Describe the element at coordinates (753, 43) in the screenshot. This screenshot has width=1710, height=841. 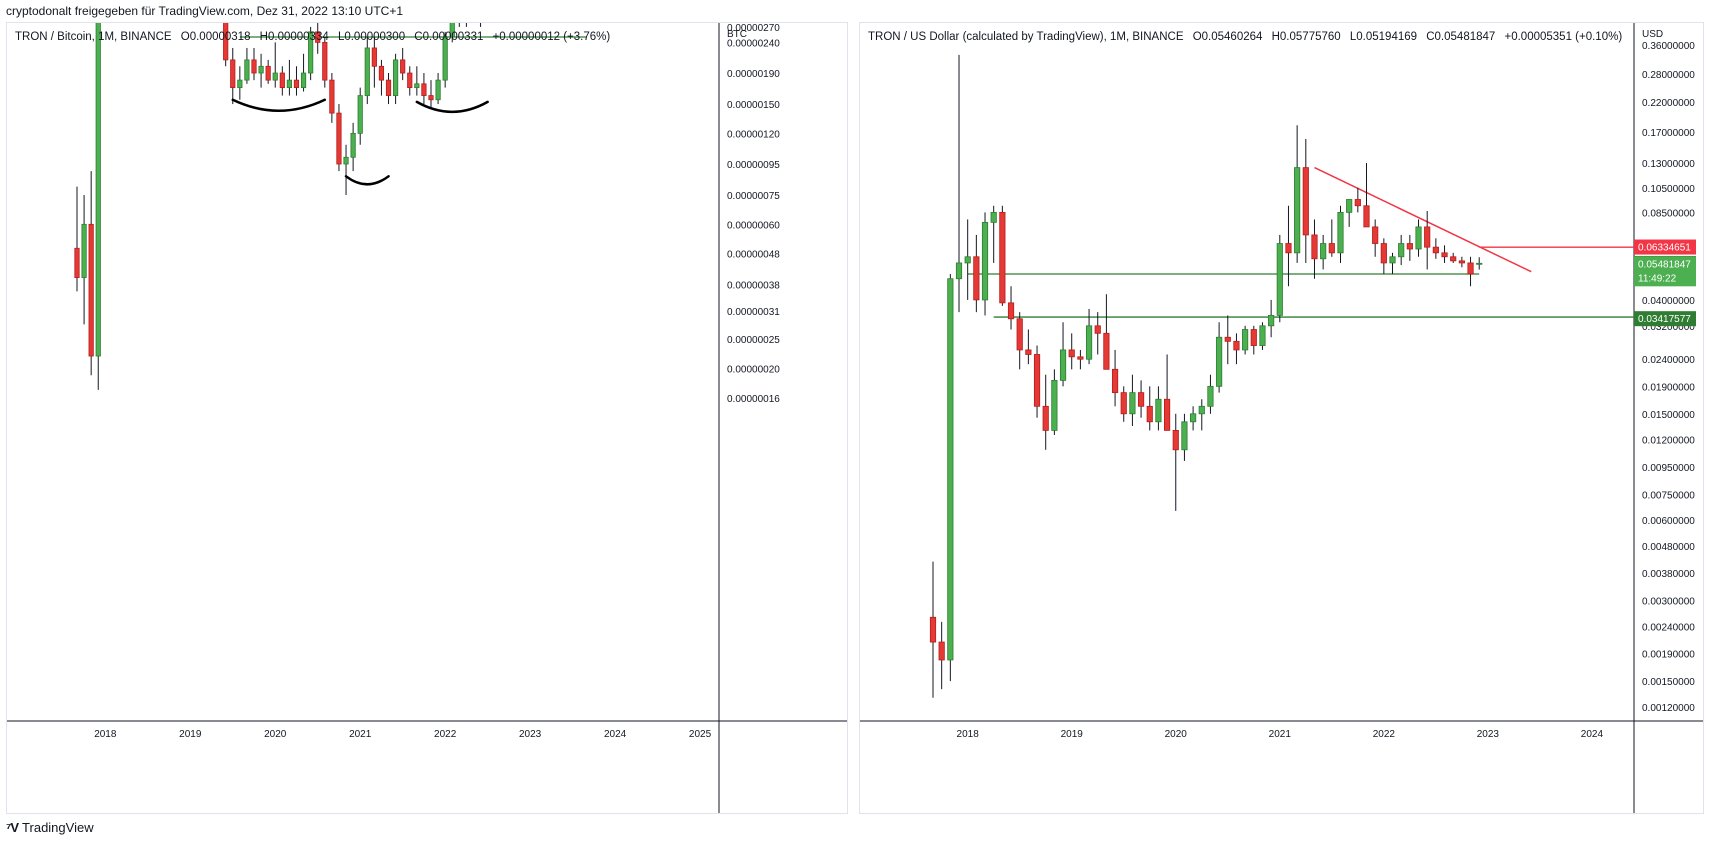
I see `y-tick-label: 0.00000240` at that location.